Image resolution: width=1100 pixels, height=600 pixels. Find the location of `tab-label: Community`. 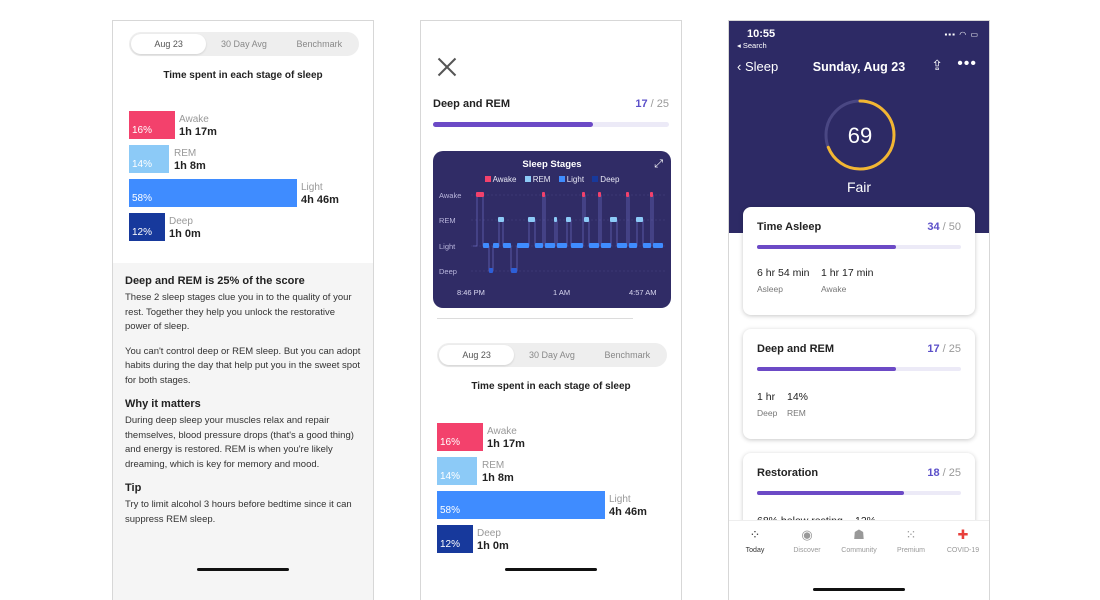

tab-label: Community is located at coordinates (859, 550).